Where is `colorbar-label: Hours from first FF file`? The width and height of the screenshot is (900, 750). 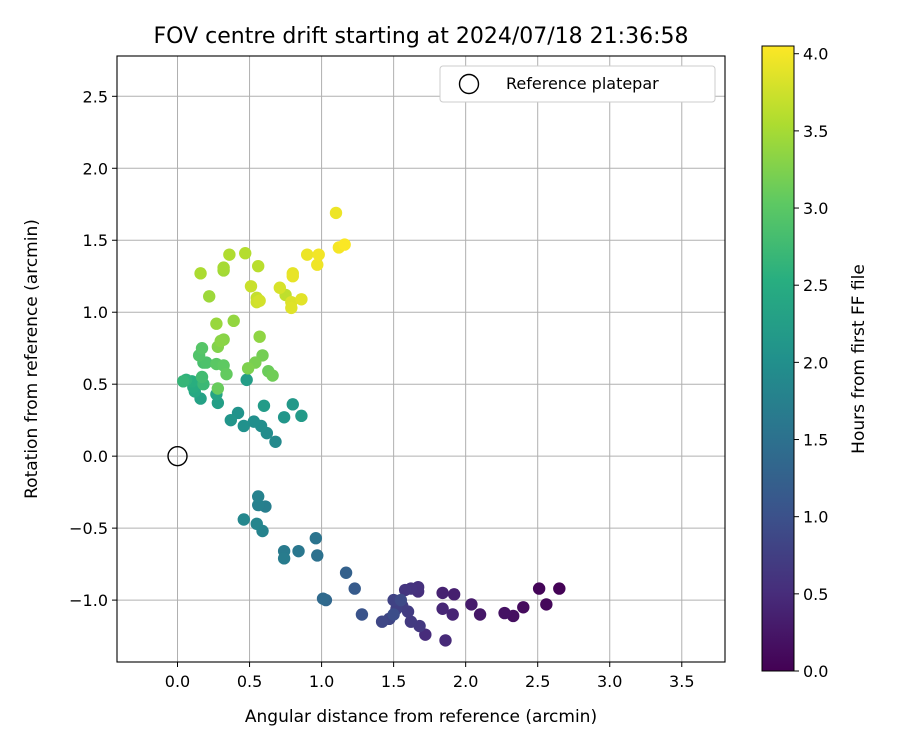
colorbar-label: Hours from first FF file is located at coordinates (859, 359).